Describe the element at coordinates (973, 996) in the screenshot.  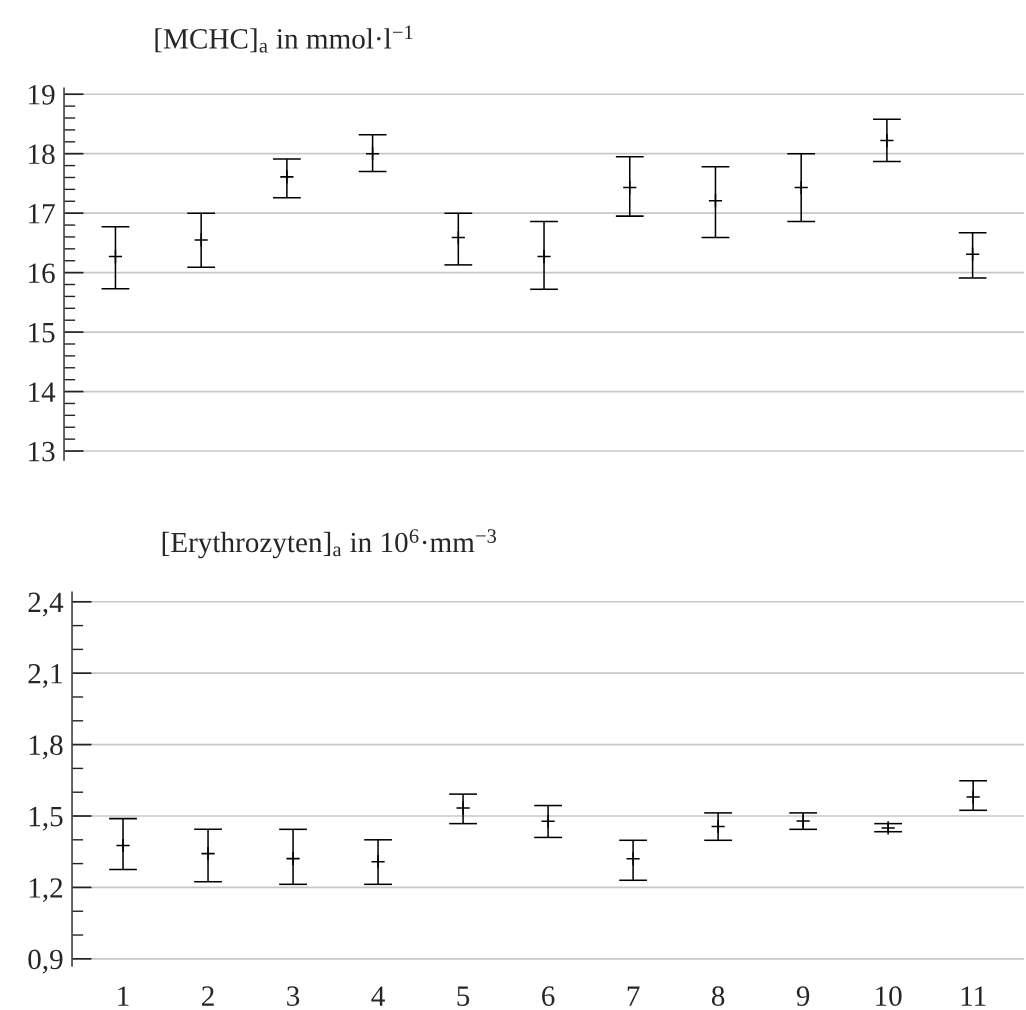
I see `x-tick-label: 11` at that location.